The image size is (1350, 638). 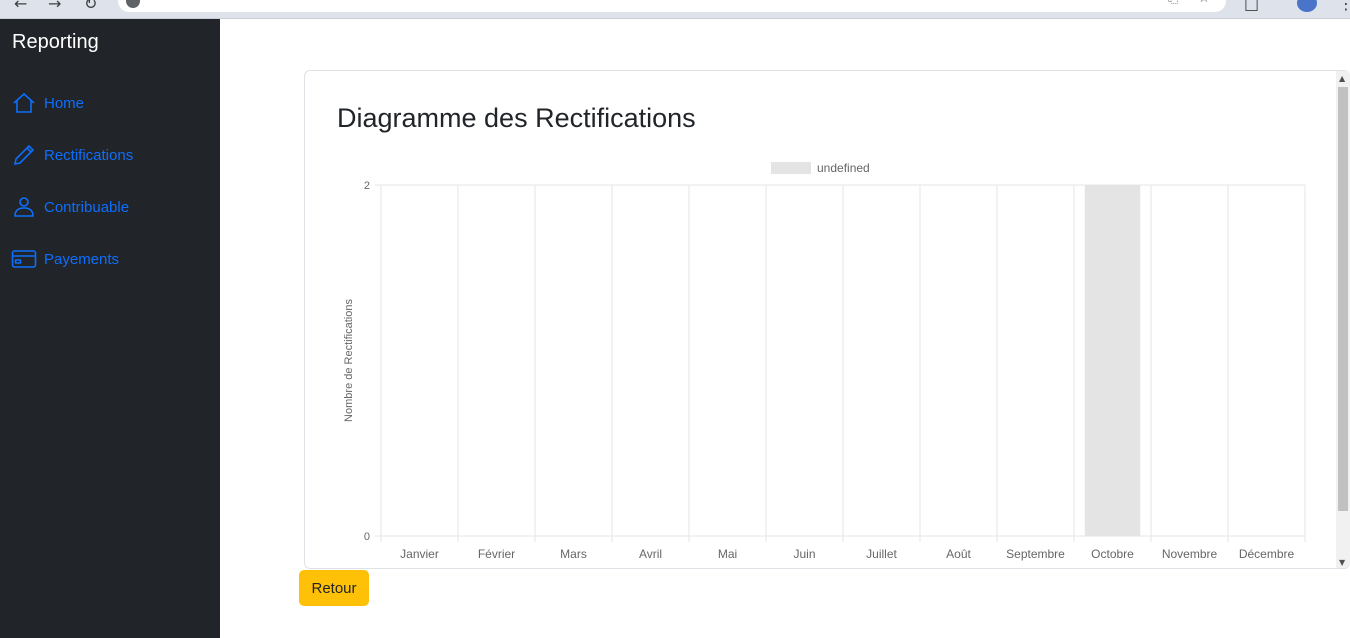 I want to click on x-tick-label: Août, so click(x=958, y=554).